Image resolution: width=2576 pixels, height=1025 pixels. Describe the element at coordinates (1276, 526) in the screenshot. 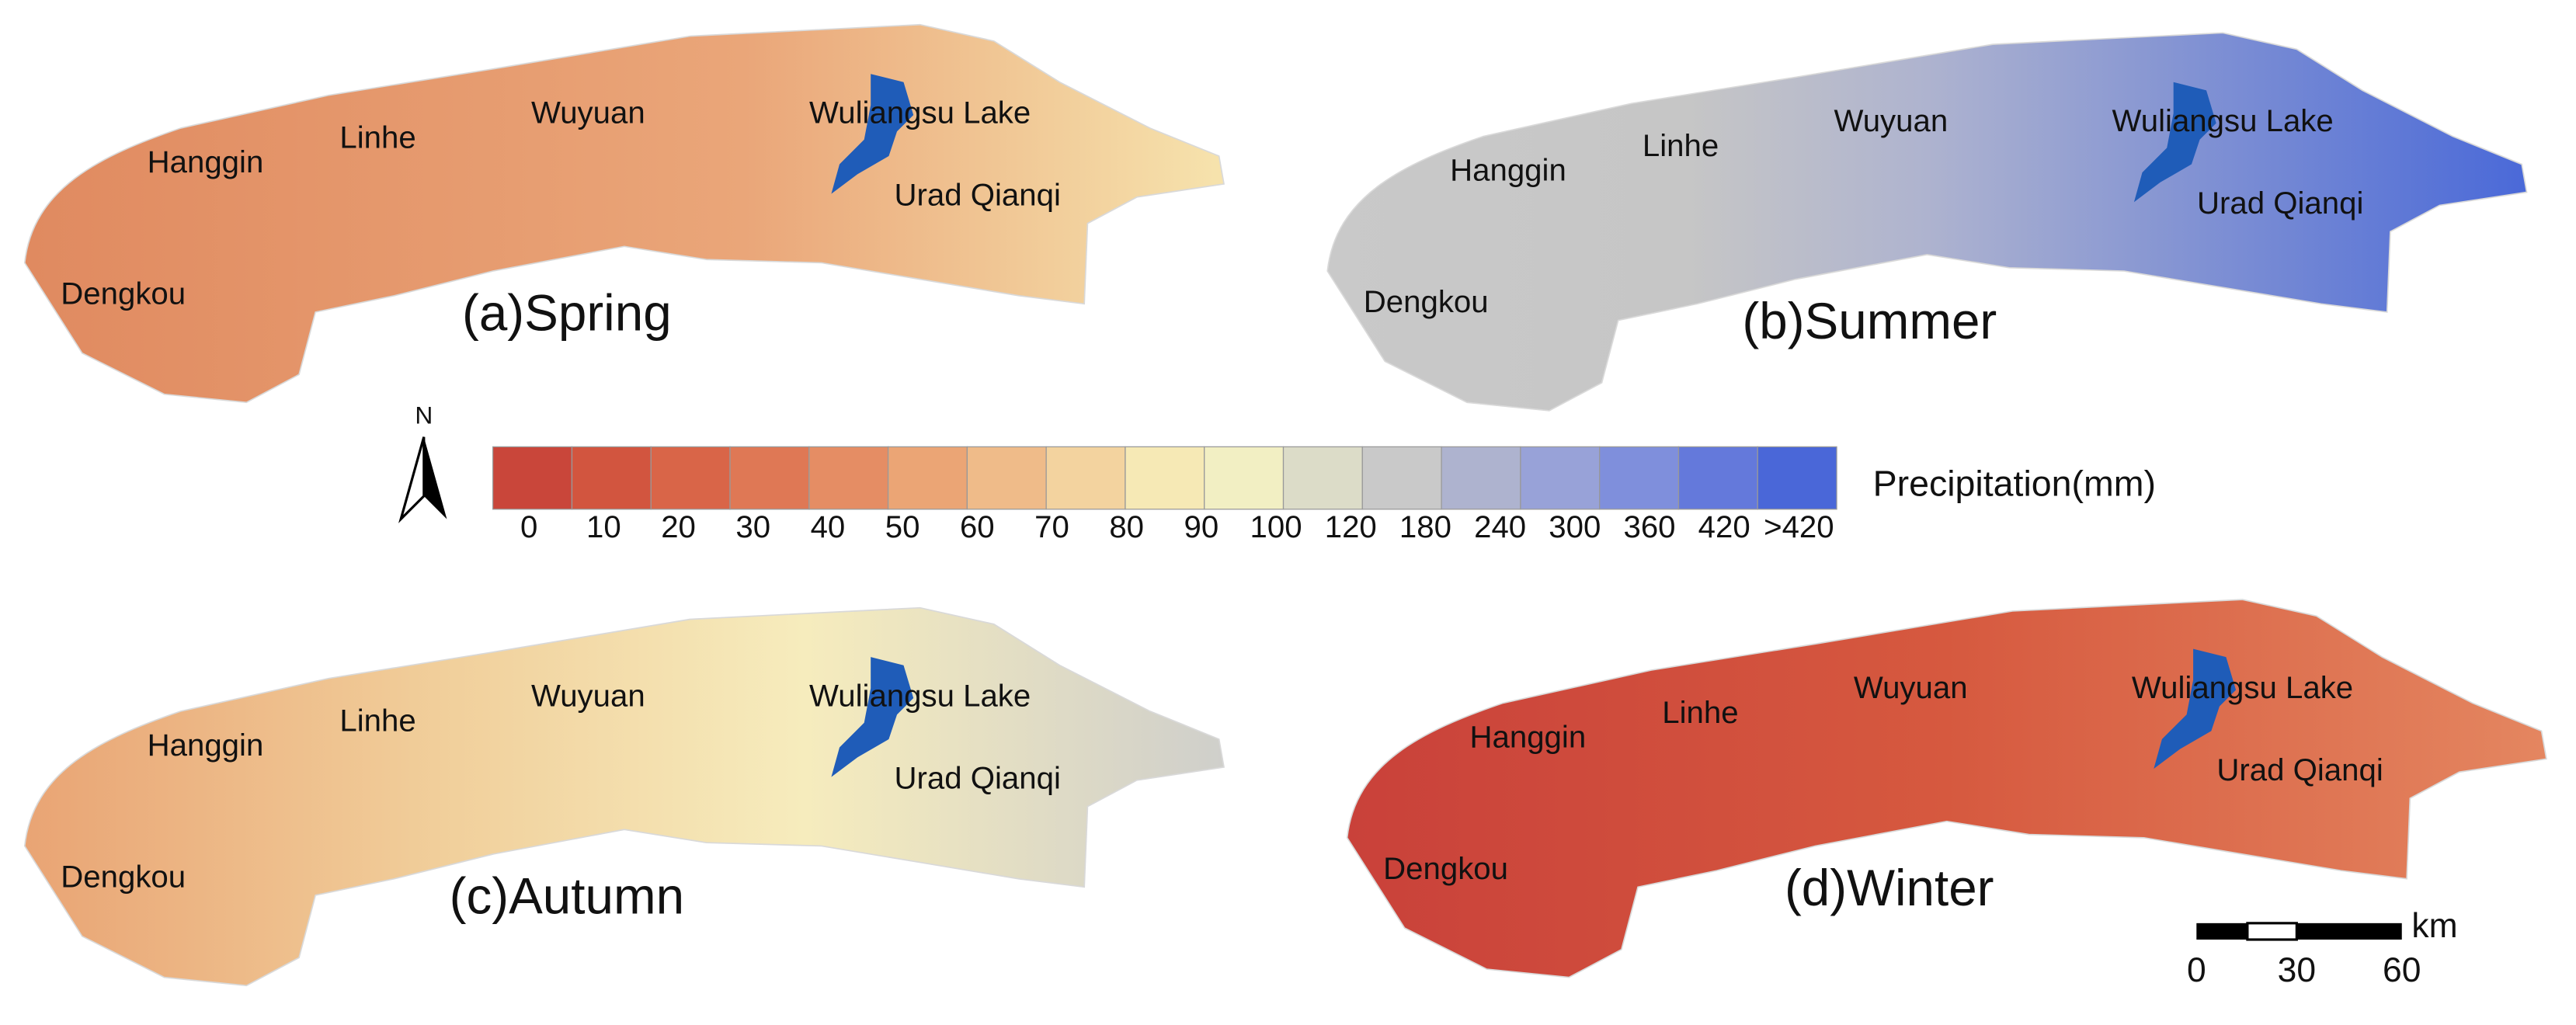

I see `legend-label: 100` at that location.